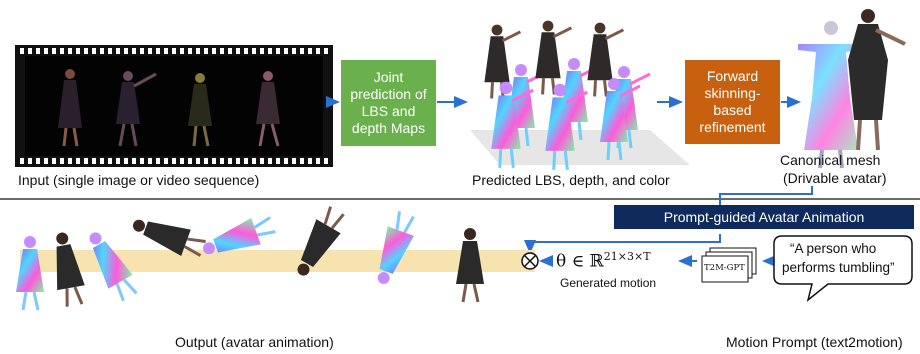 The height and width of the screenshot is (354, 920). What do you see at coordinates (833, 248) in the screenshot?
I see `prompt-quote-line1: “A person who` at bounding box center [833, 248].